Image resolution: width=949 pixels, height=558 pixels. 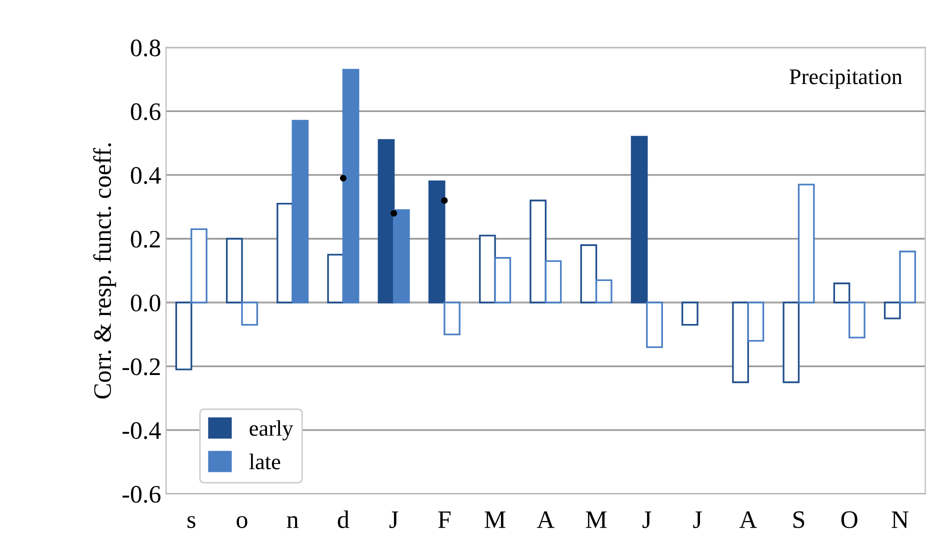 I want to click on annotation: Precipitation, so click(x=846, y=79).